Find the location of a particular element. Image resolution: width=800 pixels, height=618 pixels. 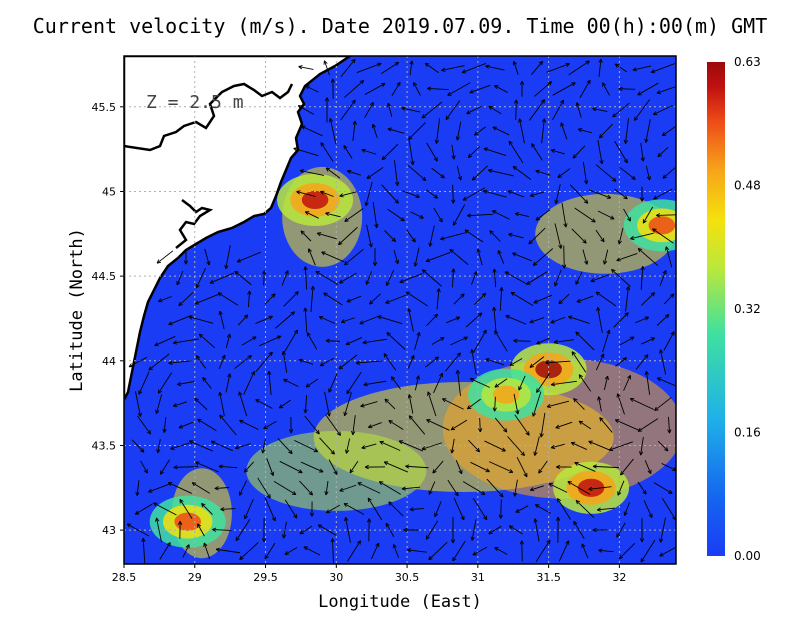

y-tick-label: 45.5 is located at coordinates (104, 107).